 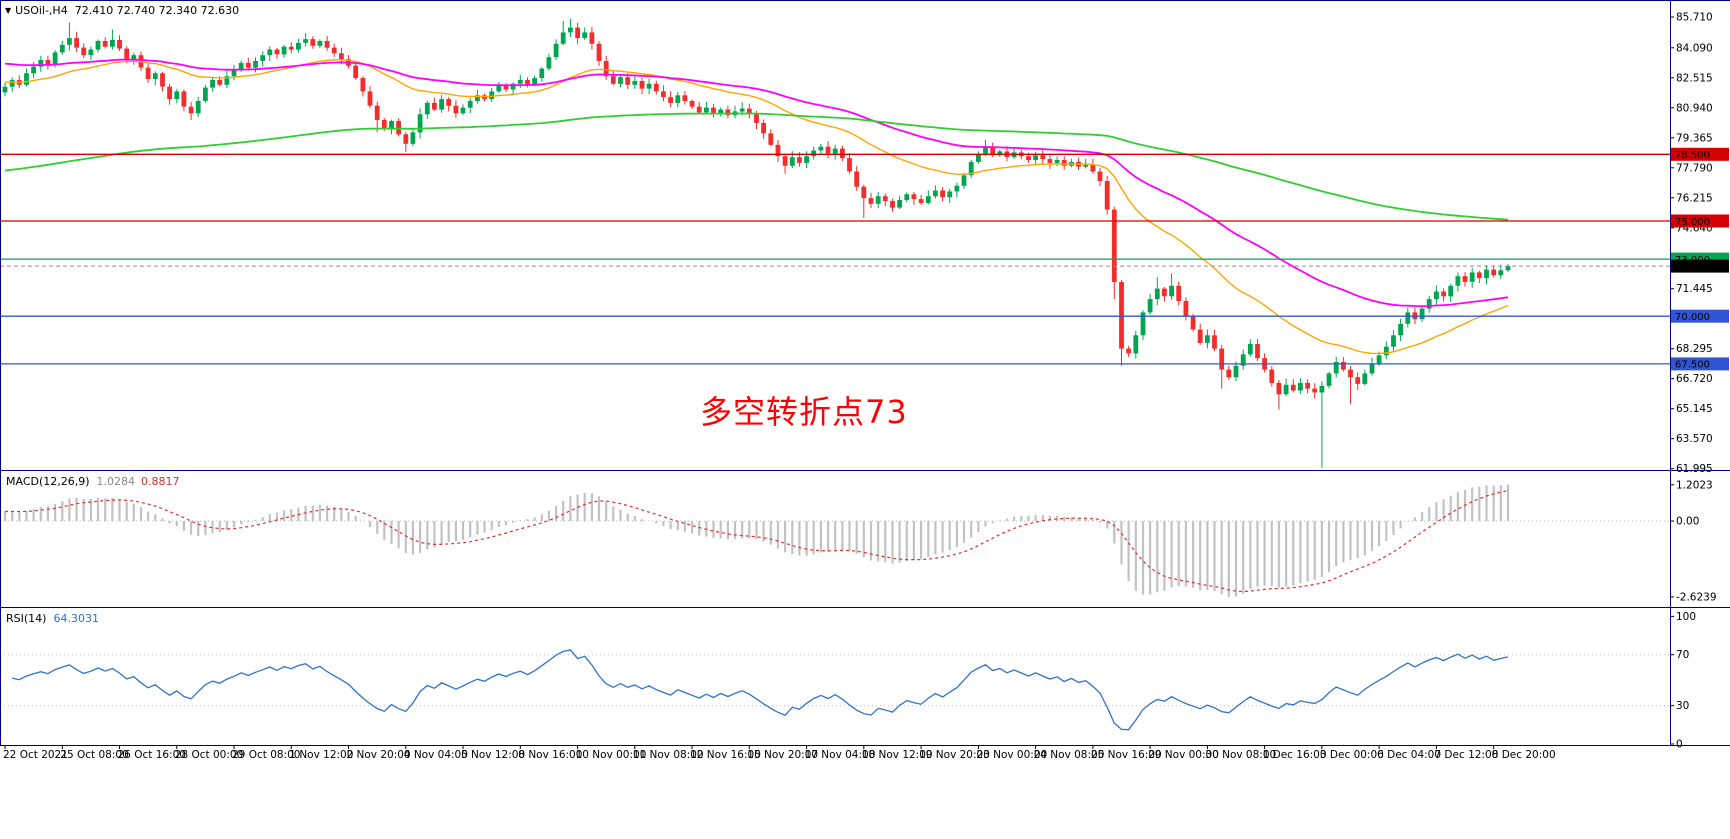 What do you see at coordinates (48, 481) in the screenshot?
I see `macd-name: MACD(12,26,9)` at bounding box center [48, 481].